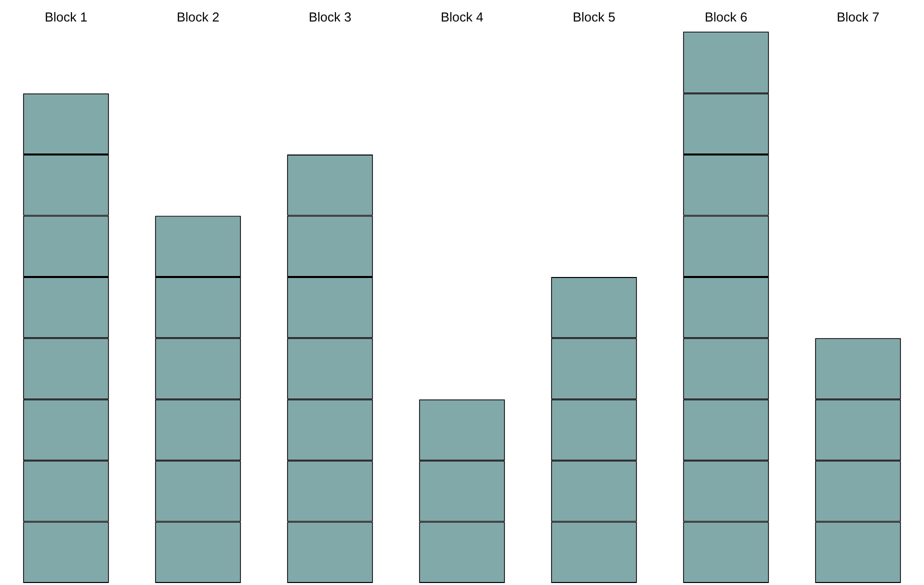  What do you see at coordinates (330, 16) in the screenshot?
I see `x-tick-label: Block 3` at bounding box center [330, 16].